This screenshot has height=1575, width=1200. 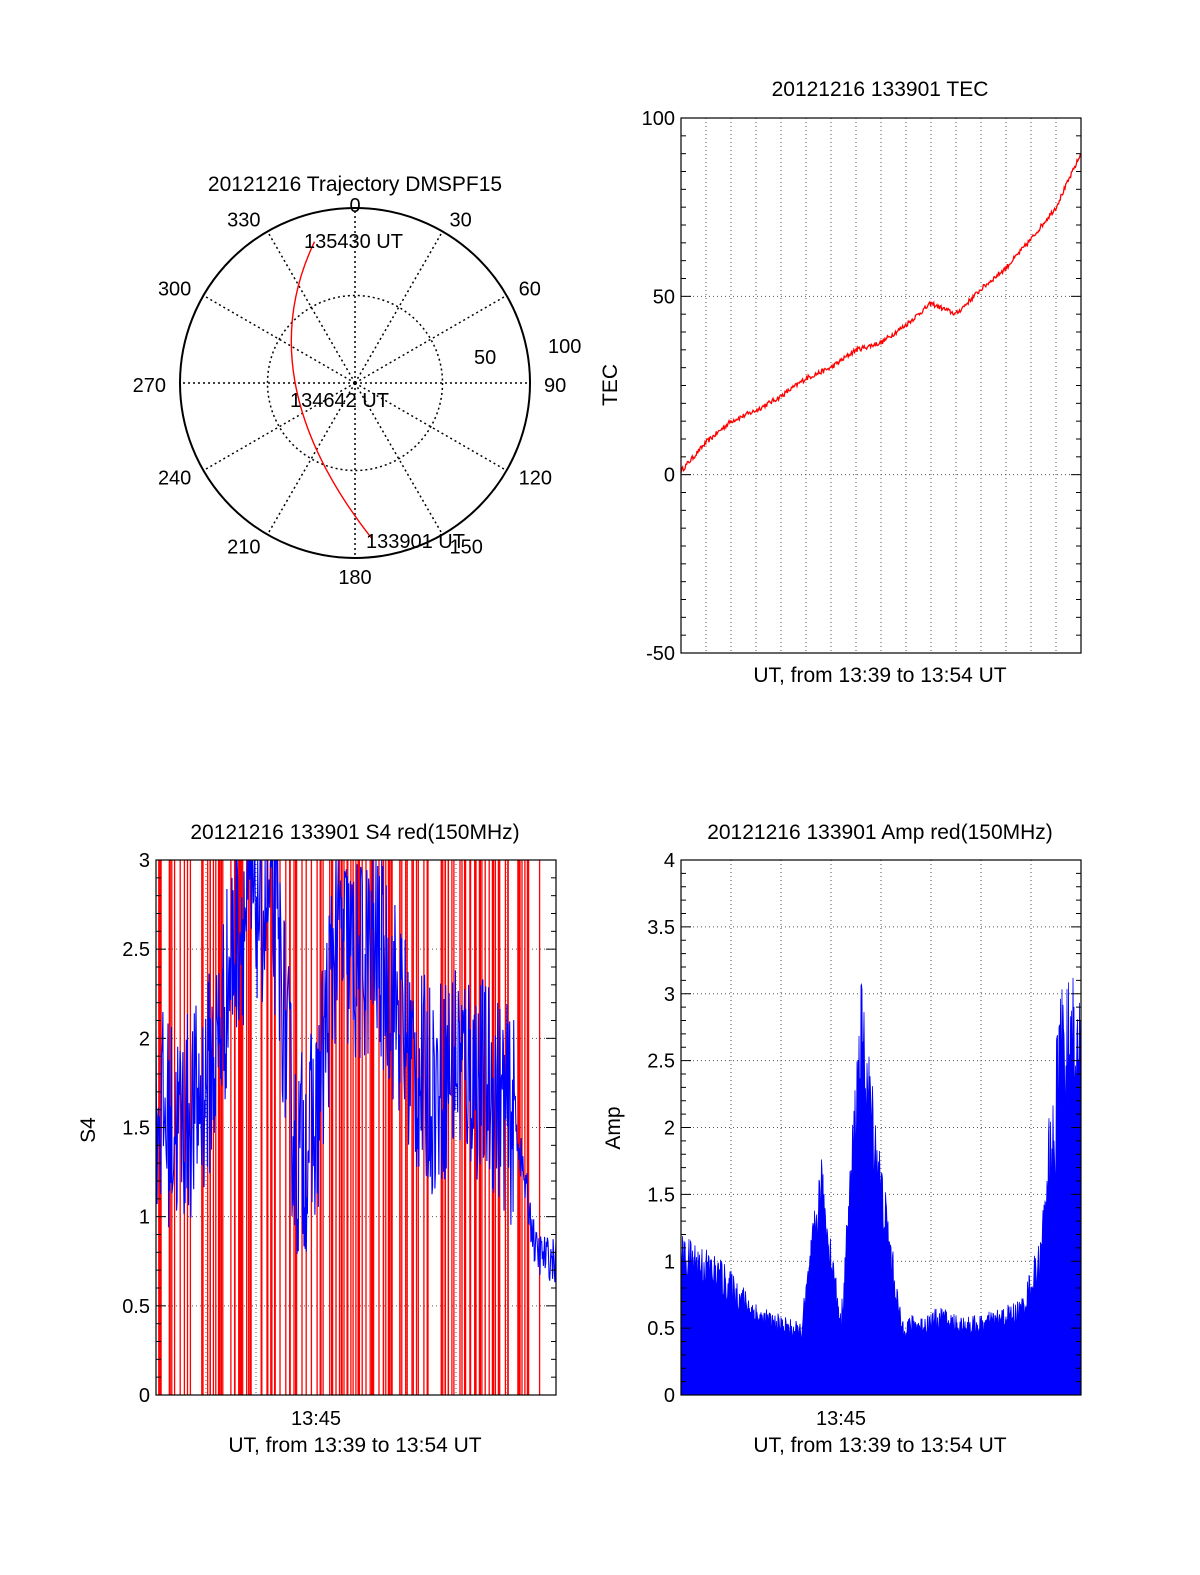 I want to click on azimuth-labels: 0 30 60 90 120 150 180 210 240 270 300 330, so click(x=350, y=392).